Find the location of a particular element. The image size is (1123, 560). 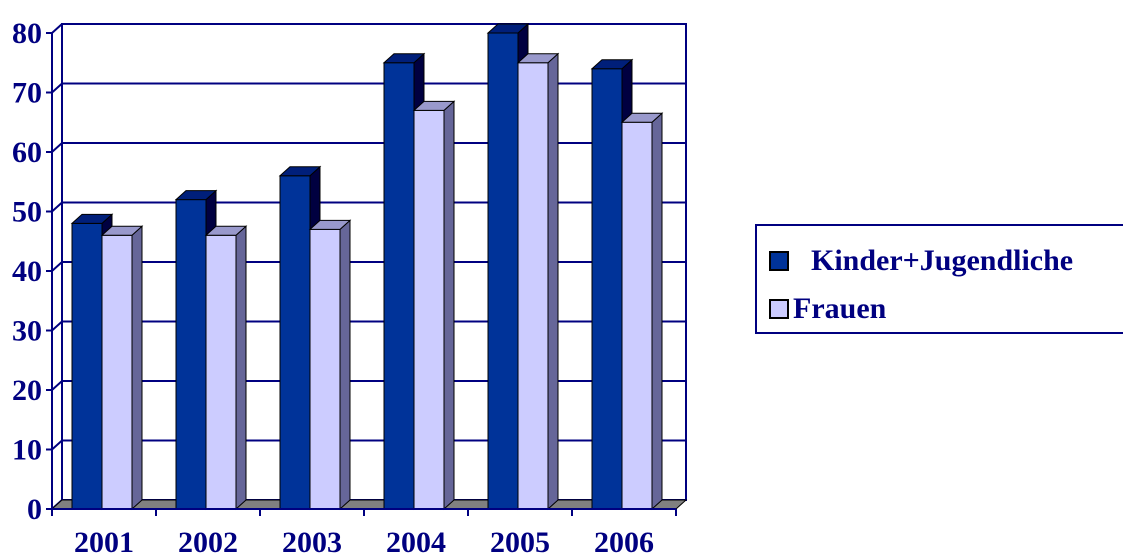

x-tick-label: 2005 is located at coordinates (520, 540).